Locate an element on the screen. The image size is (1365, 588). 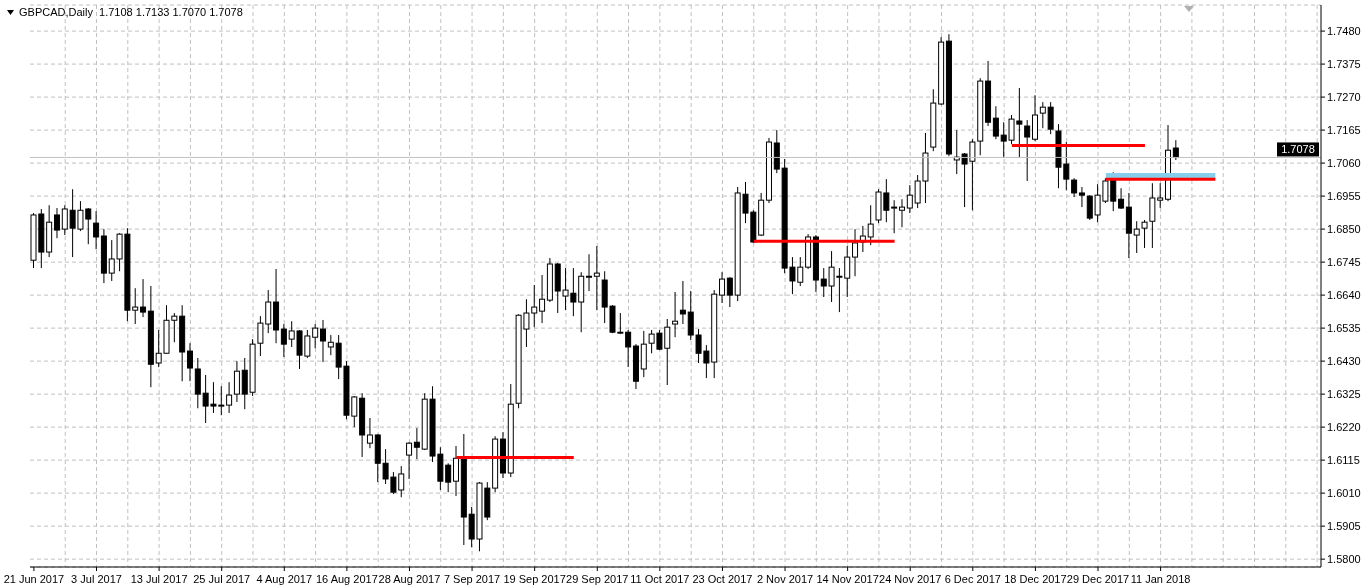
chart-title: GBPCAD,Daily 1.7108 1.7133 1.7070 1.7078 is located at coordinates (131, 12).